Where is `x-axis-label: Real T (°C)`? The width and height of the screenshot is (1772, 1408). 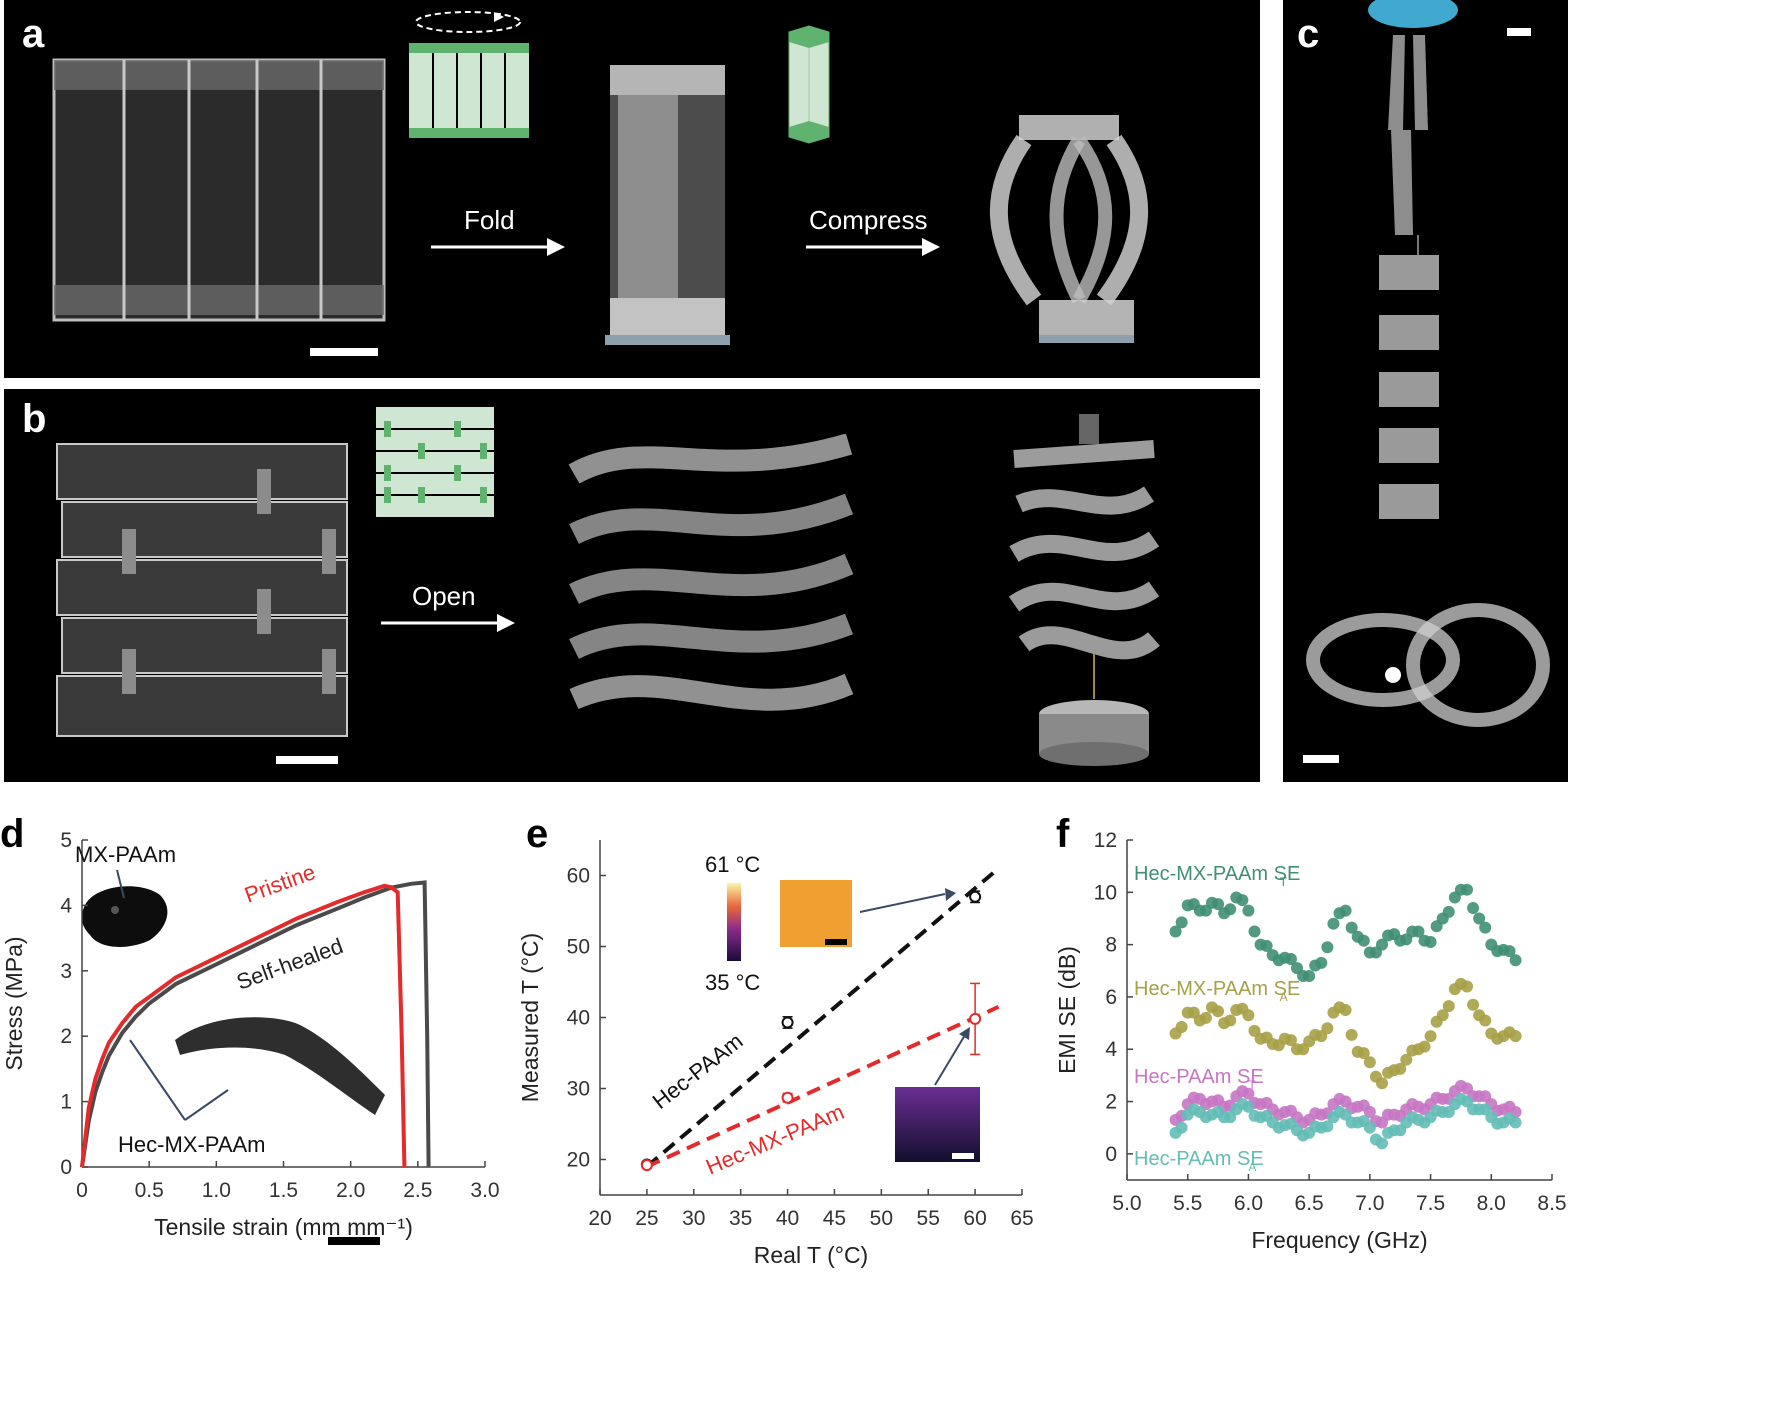 x-axis-label: Real T (°C) is located at coordinates (811, 1255).